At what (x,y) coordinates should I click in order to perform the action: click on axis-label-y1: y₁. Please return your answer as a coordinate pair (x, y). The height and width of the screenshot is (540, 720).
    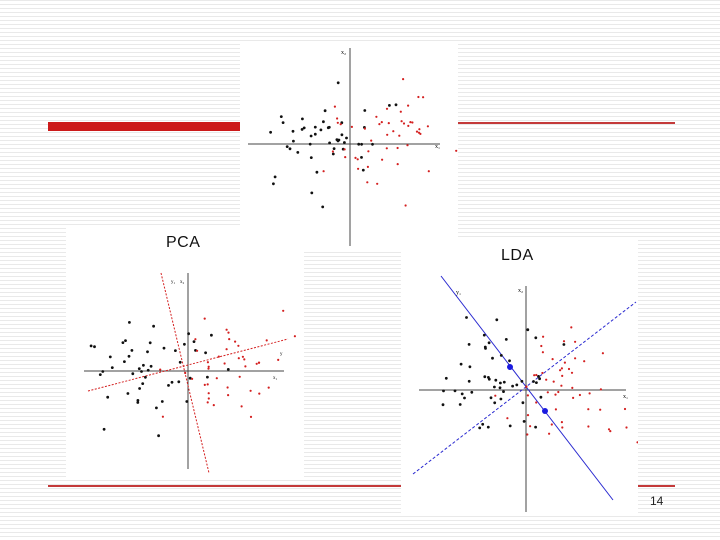
    Looking at the image, I should click on (173, 282).